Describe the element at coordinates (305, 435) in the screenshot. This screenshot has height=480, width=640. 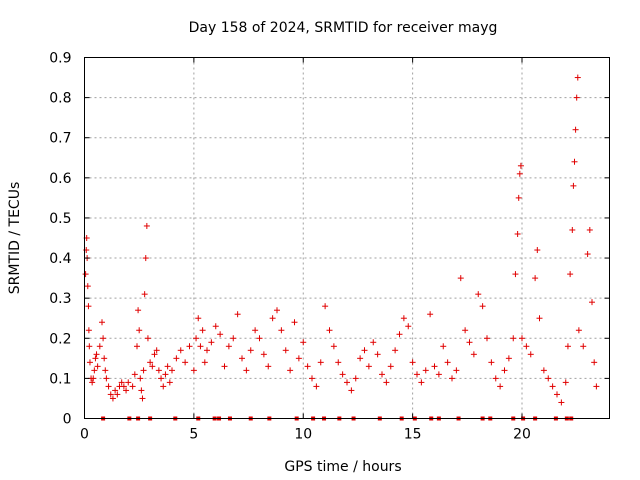
I see `x-tick-labels: 0 5 10 15 20` at that location.